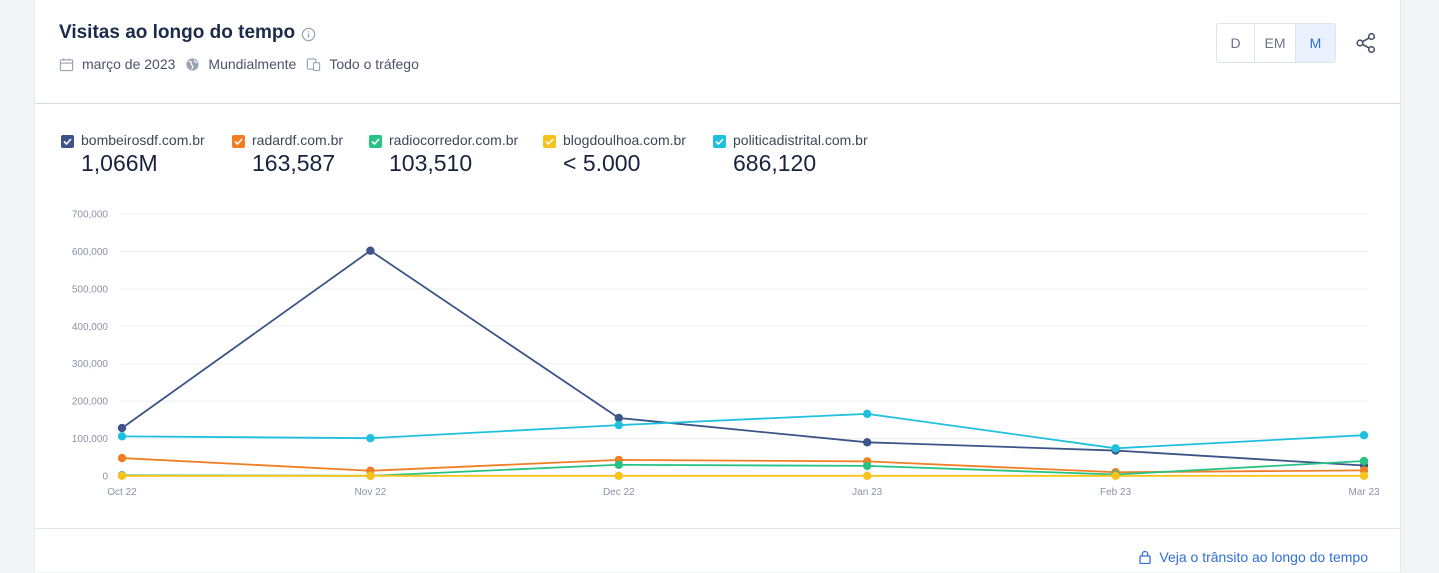  What do you see at coordinates (119, 163) in the screenshot?
I see `legend-total: 1,066M` at bounding box center [119, 163].